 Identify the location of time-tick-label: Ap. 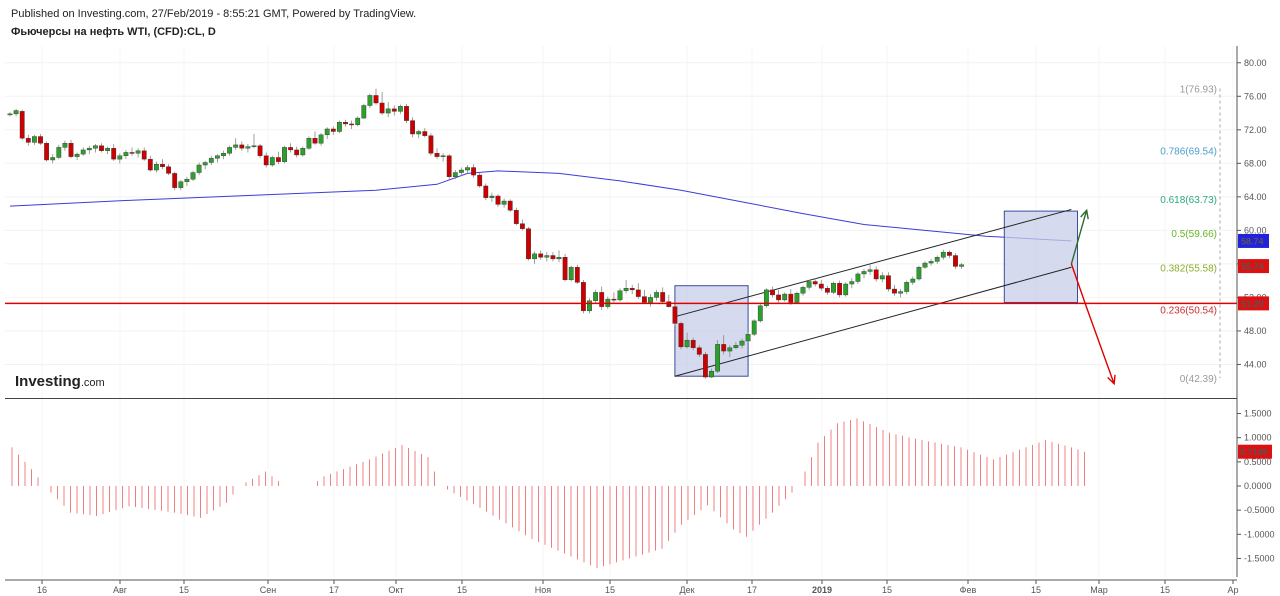
(1232, 590).